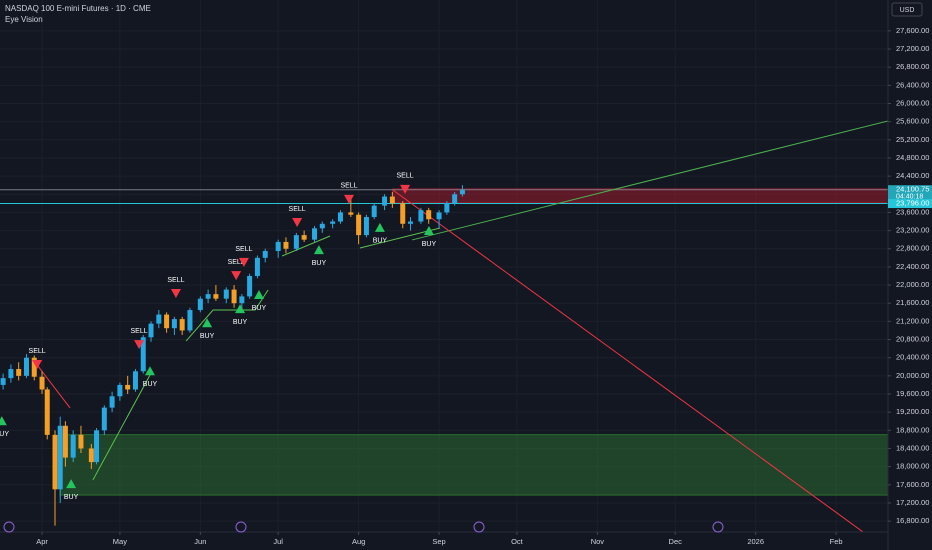  I want to click on x-tick-label: May, so click(120, 541).